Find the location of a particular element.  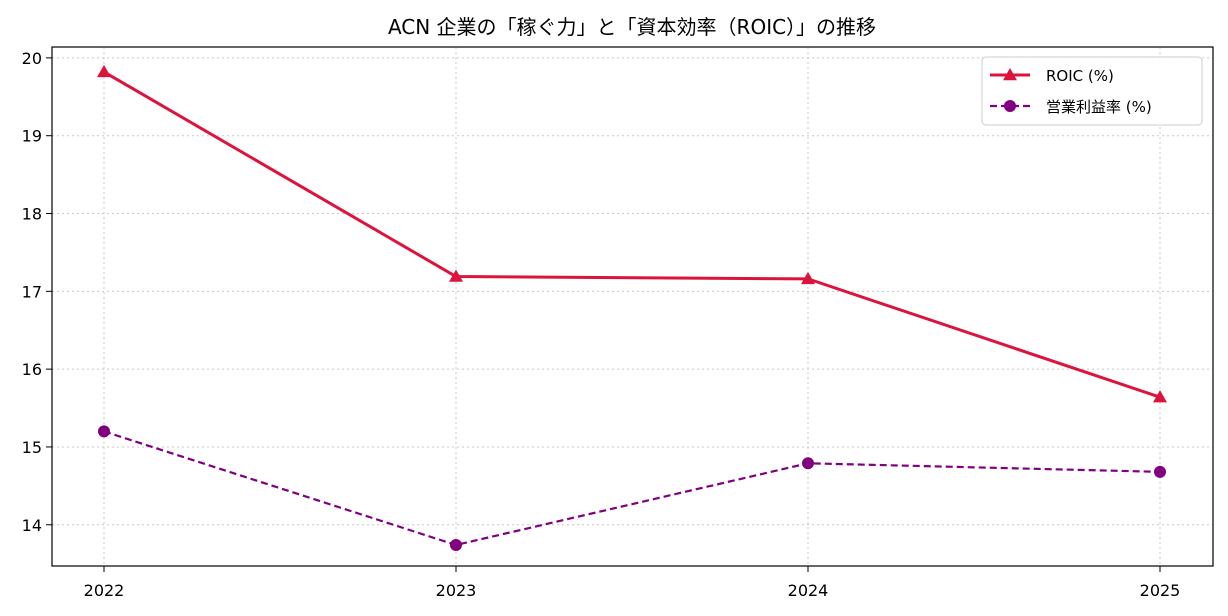

y-axis: 14 15 16 17 18 19 20 is located at coordinates (37, 292).